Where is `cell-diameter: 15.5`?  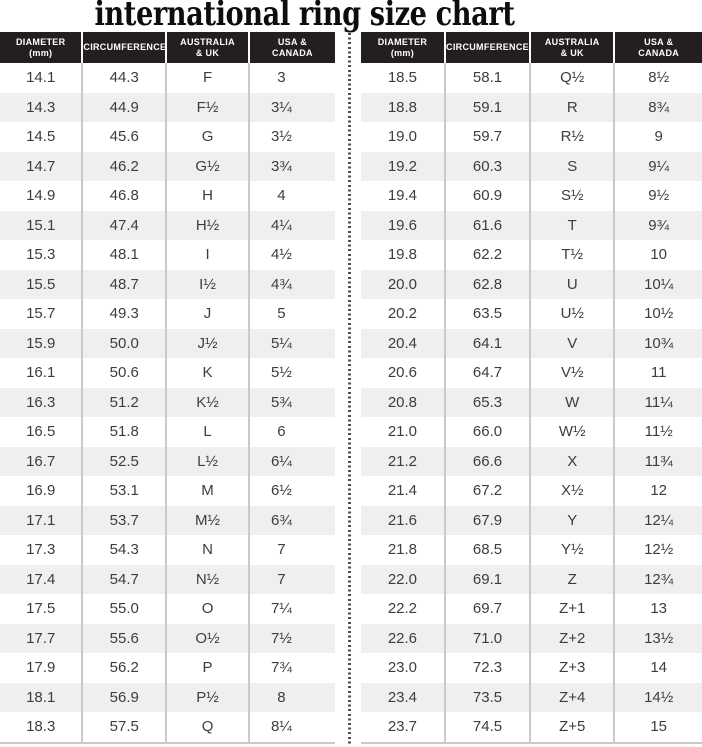
cell-diameter: 15.5 is located at coordinates (41, 284).